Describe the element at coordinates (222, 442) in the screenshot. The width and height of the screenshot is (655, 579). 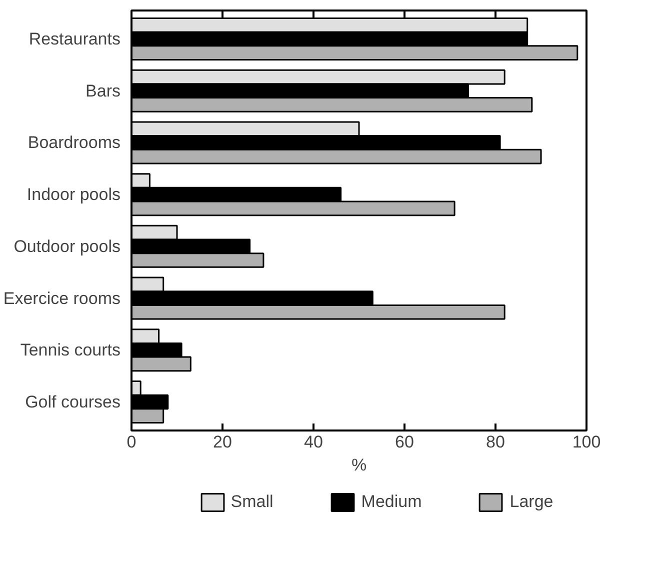
I see `x-tick-label: 20` at that location.